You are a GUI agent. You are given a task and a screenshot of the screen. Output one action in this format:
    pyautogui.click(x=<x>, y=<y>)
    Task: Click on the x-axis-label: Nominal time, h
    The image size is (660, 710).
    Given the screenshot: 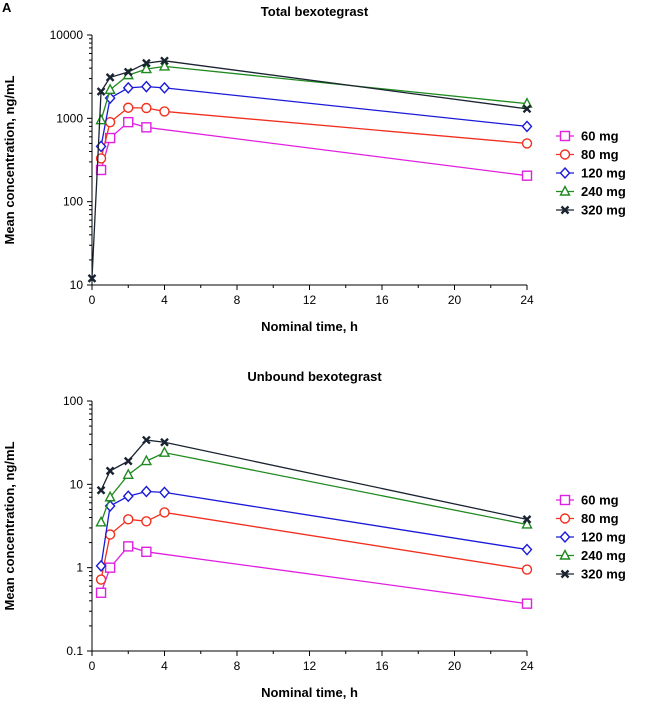 What is the action you would take?
    pyautogui.click(x=309, y=692)
    